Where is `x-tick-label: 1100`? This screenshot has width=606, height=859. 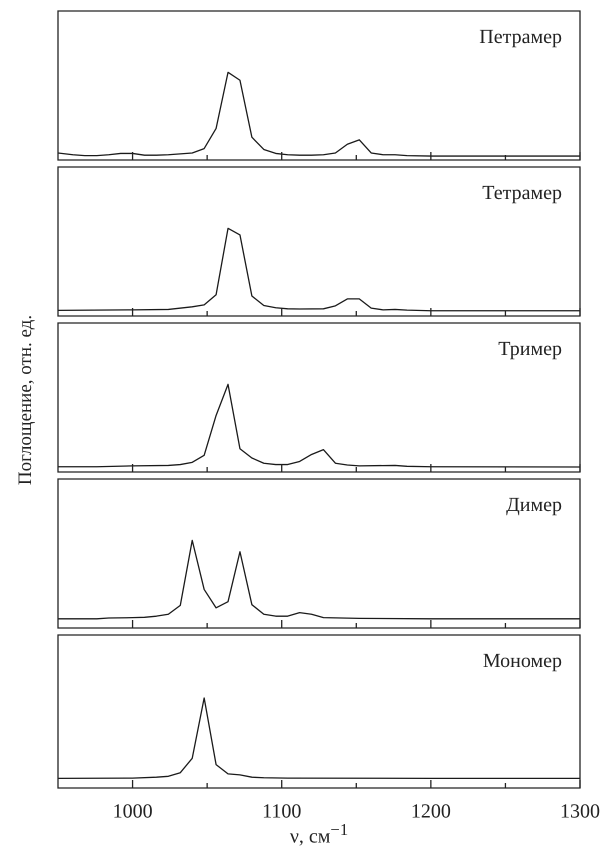 x-tick-label: 1100 is located at coordinates (282, 811).